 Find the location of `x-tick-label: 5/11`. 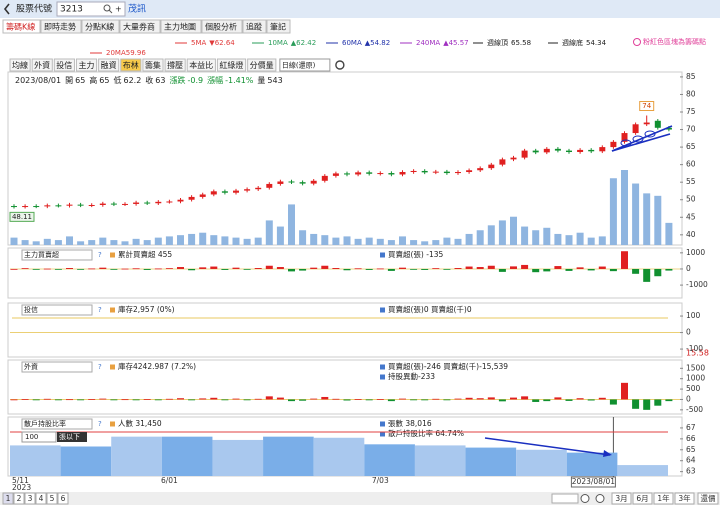

x-tick-label: 5/11 is located at coordinates (20, 480).